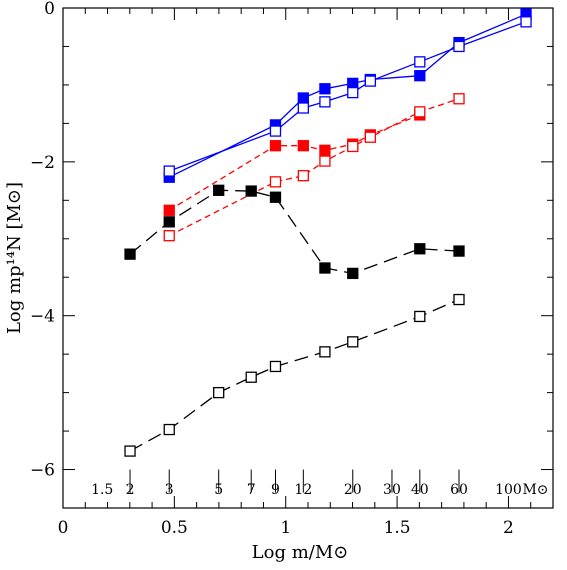 The image size is (567, 570). I want to click on mass-tick-label: 30, so click(392, 490).